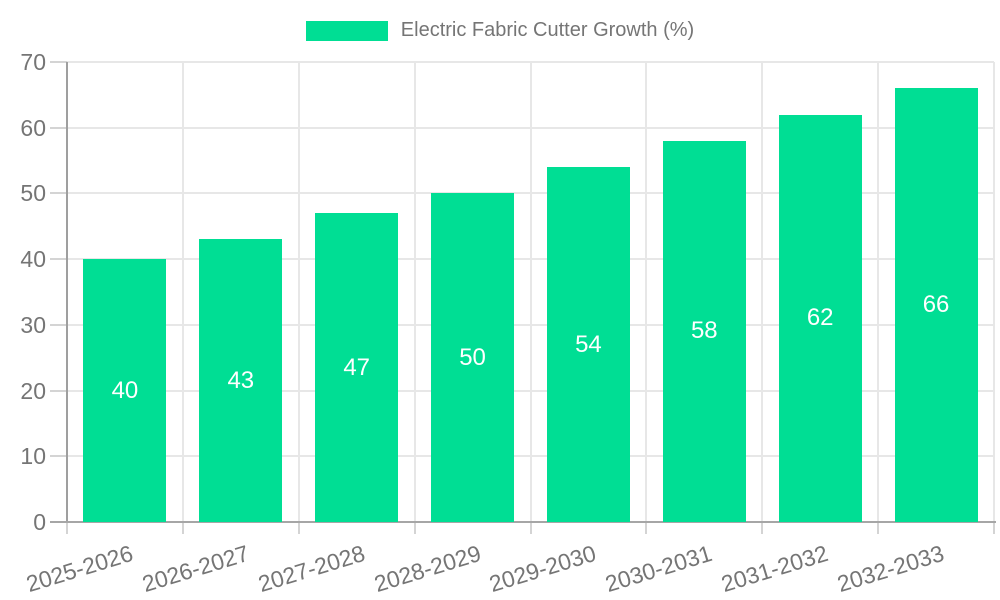 The width and height of the screenshot is (1000, 600). I want to click on legend-label: Electric Fabric Cutter Growth (%), so click(547, 30).